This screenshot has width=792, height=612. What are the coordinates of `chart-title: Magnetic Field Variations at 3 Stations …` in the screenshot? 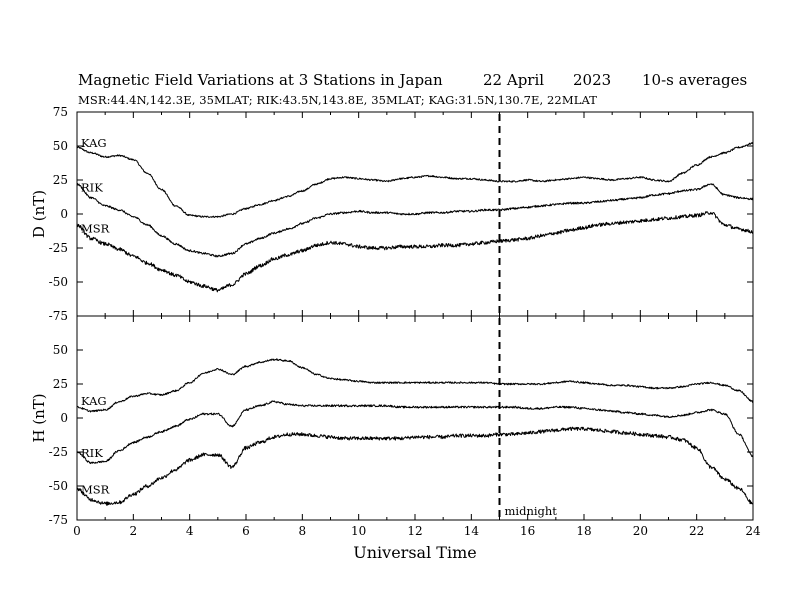 It's located at (260, 80).